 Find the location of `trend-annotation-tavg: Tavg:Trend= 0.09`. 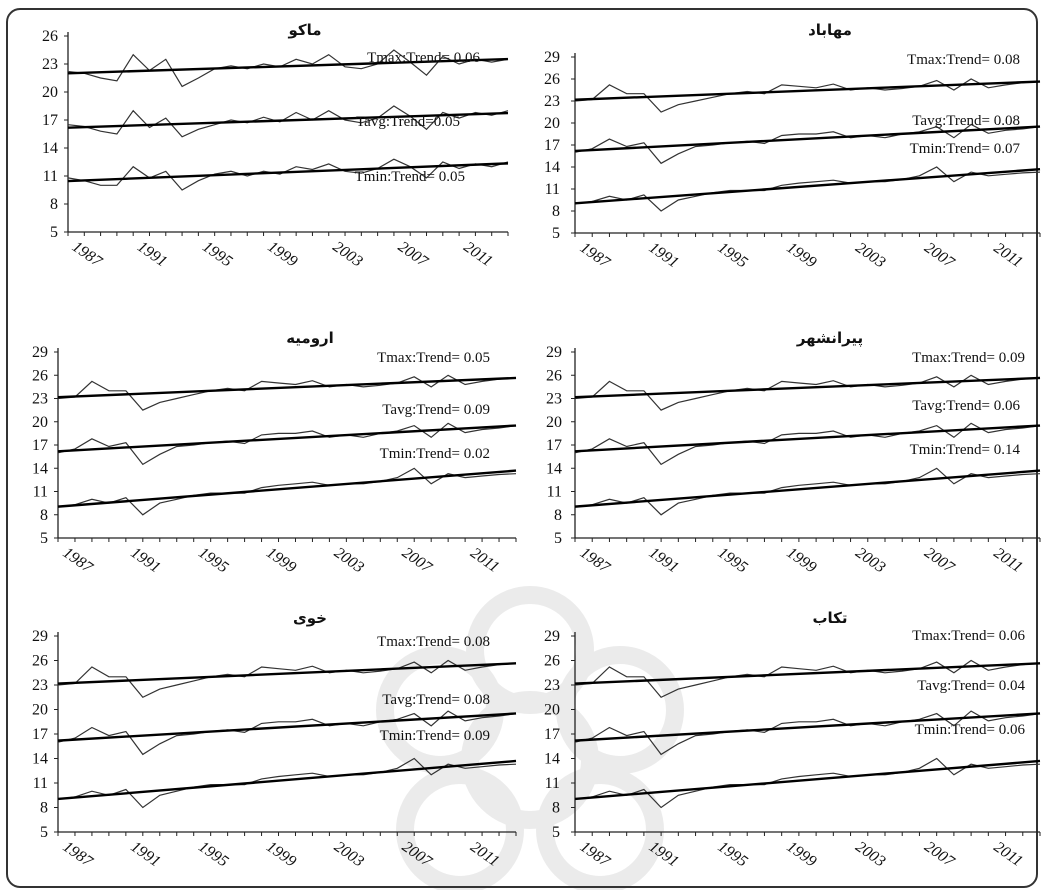

trend-annotation-tavg: Tavg:Trend= 0.09 is located at coordinates (436, 410).